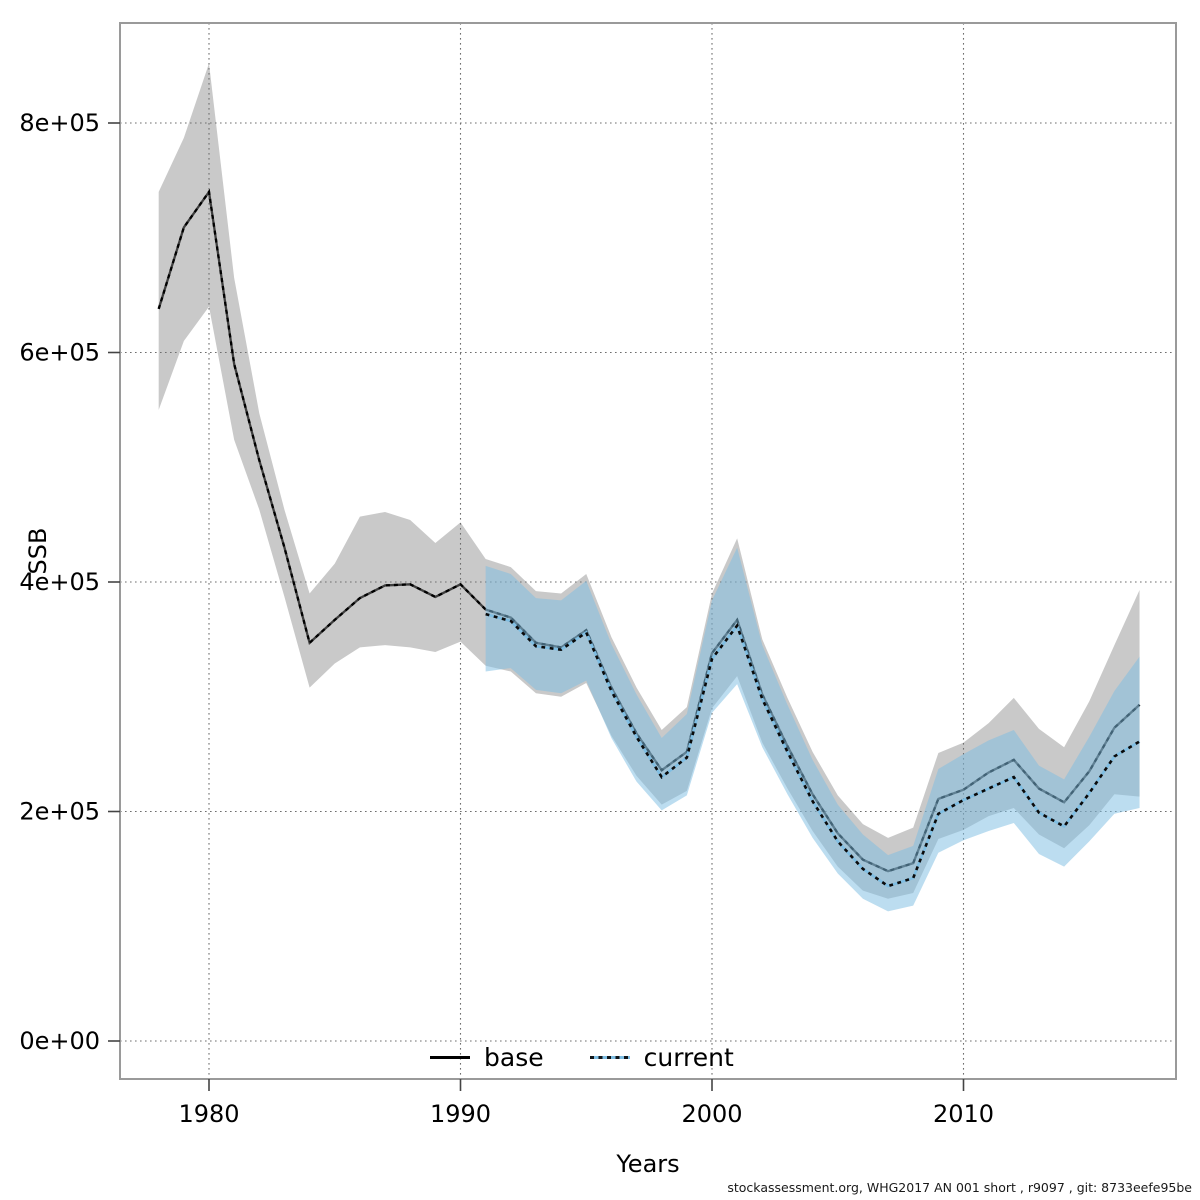 This screenshot has width=1200, height=1200. Describe the element at coordinates (711, 1114) in the screenshot. I see `x-tick-label: 2000` at that location.